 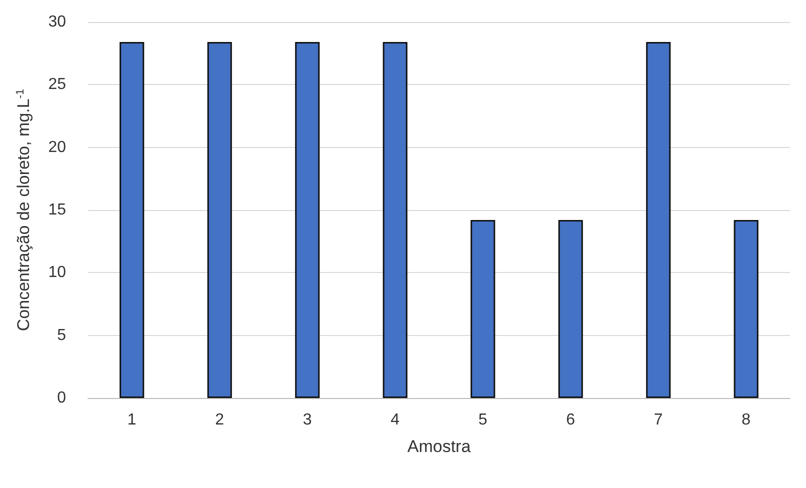 What do you see at coordinates (219, 420) in the screenshot?
I see `x-tick-label: 2` at bounding box center [219, 420].